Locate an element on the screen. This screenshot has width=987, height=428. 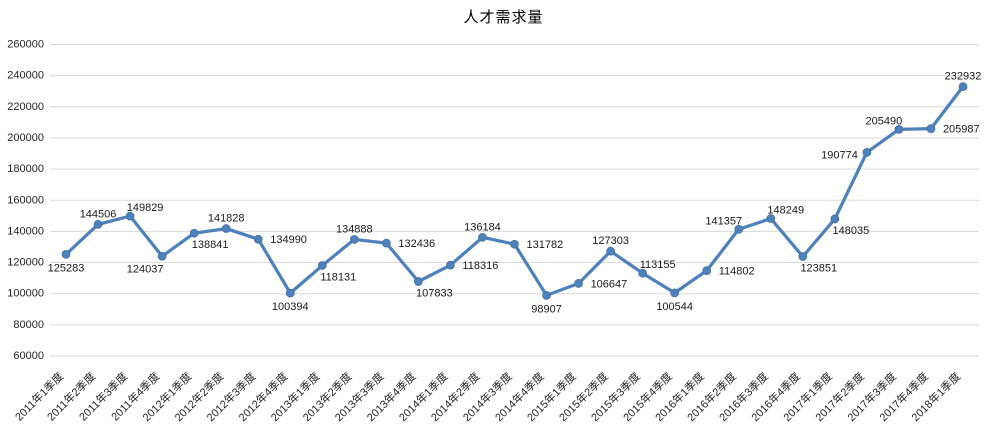
data-label: 148035 is located at coordinates (850, 231).